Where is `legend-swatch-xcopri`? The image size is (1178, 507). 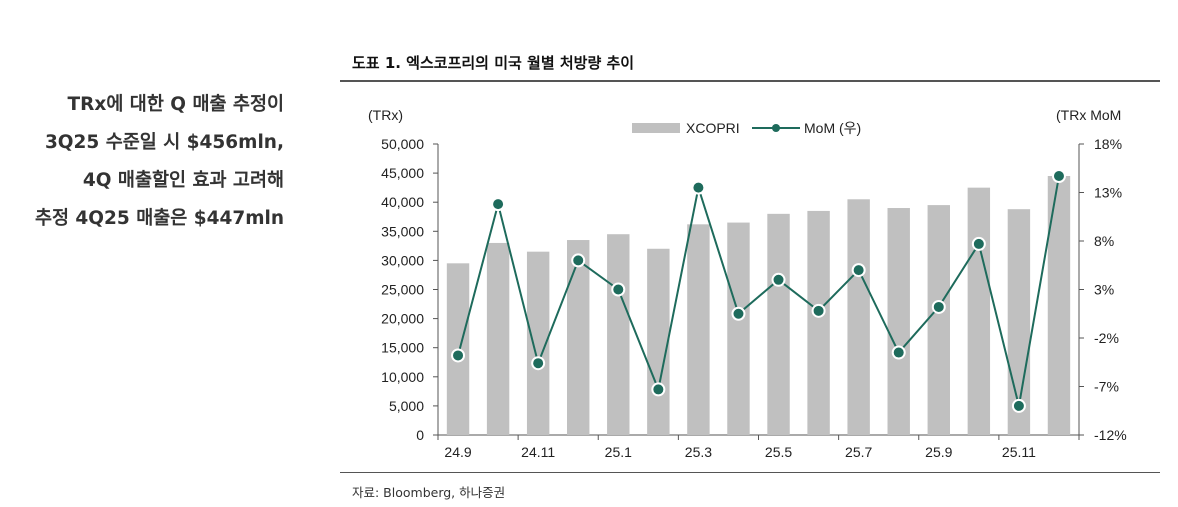
legend-swatch-xcopri is located at coordinates (656, 128).